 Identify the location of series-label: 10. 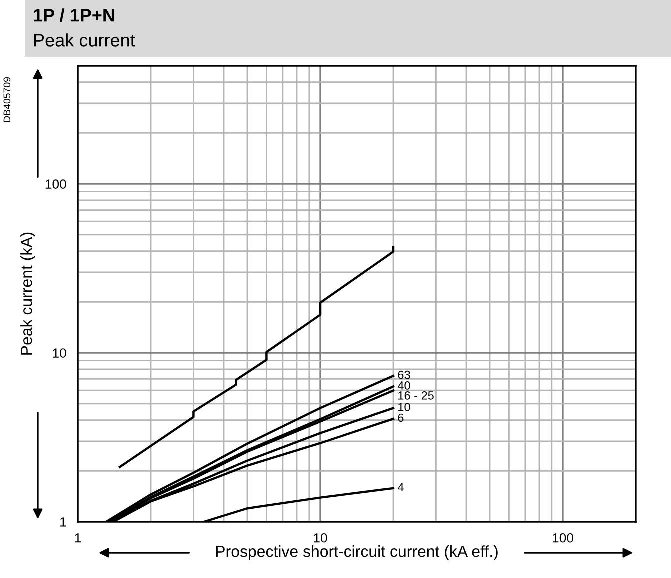
(404, 407).